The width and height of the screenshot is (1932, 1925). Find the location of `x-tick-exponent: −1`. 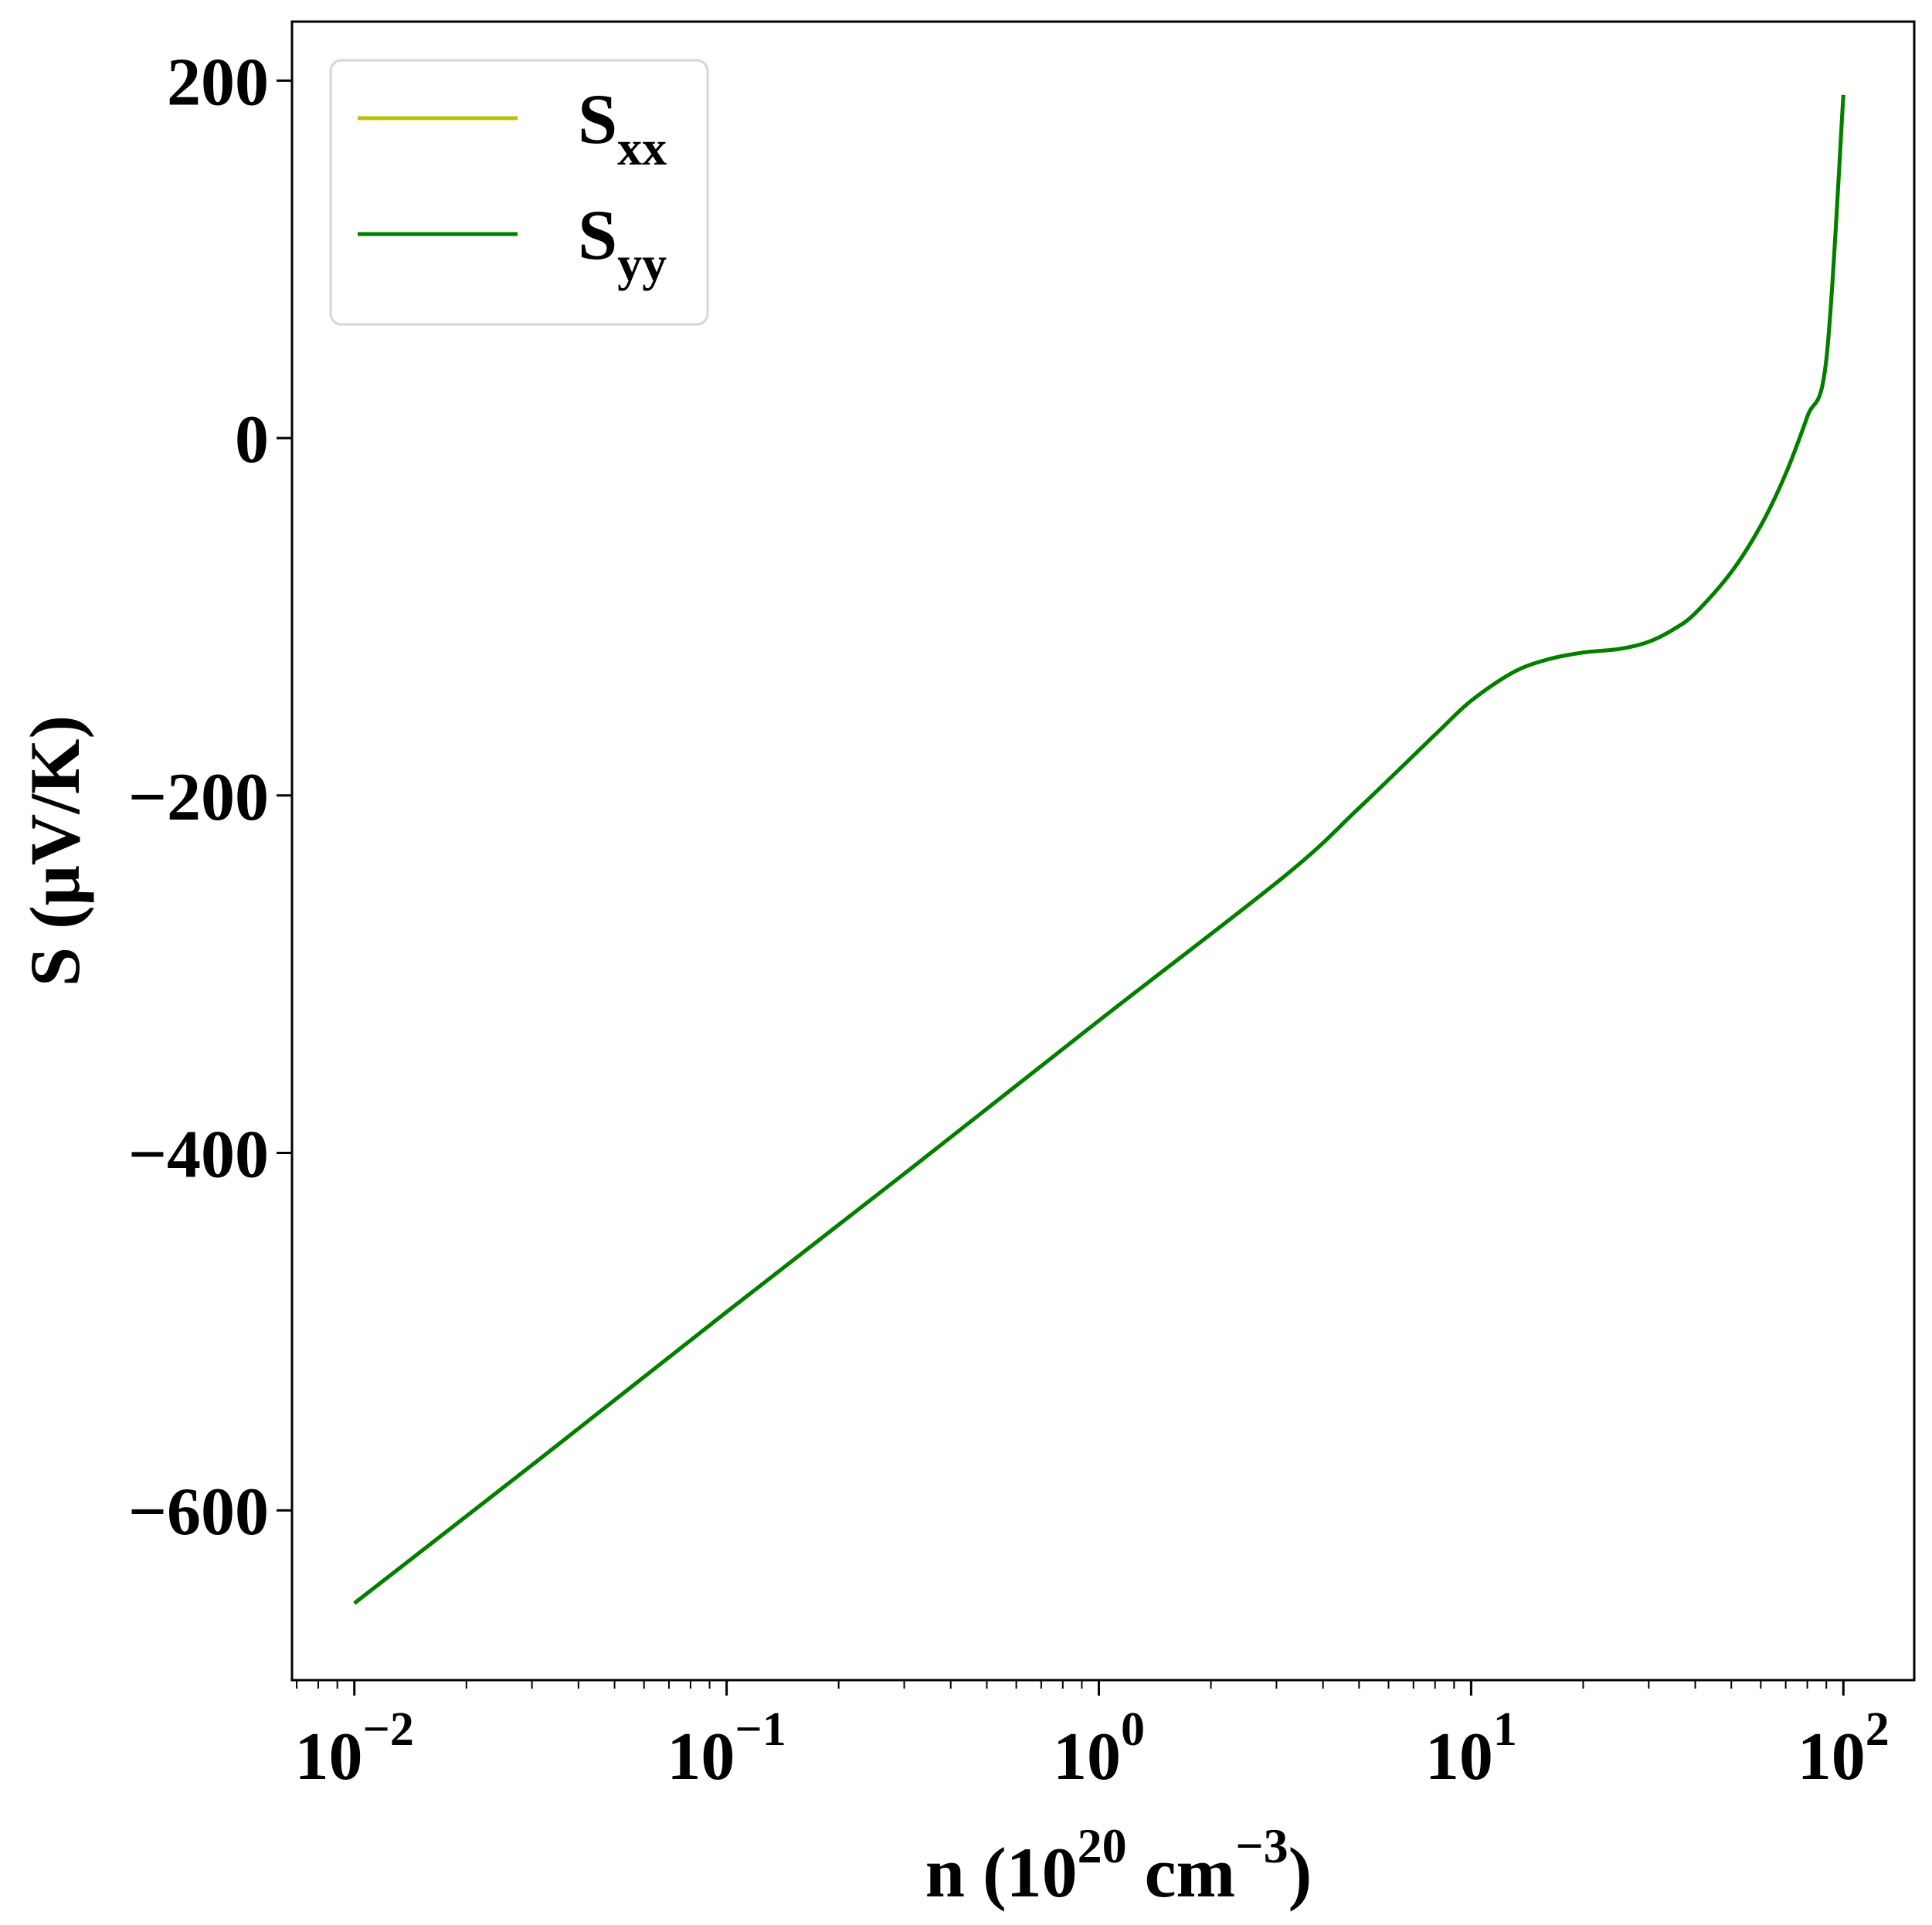

x-tick-exponent: −1 is located at coordinates (761, 1729).